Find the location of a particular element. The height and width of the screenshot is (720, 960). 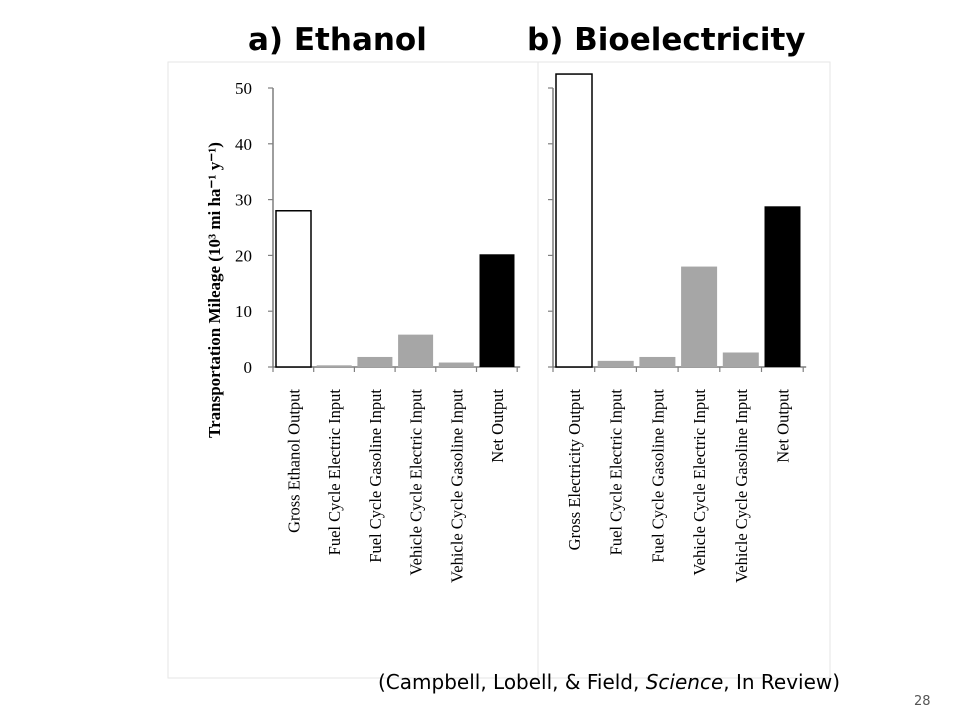

panel-b-category-label: Vehicle Cycle Gasoline Input is located at coordinates (741, 486).